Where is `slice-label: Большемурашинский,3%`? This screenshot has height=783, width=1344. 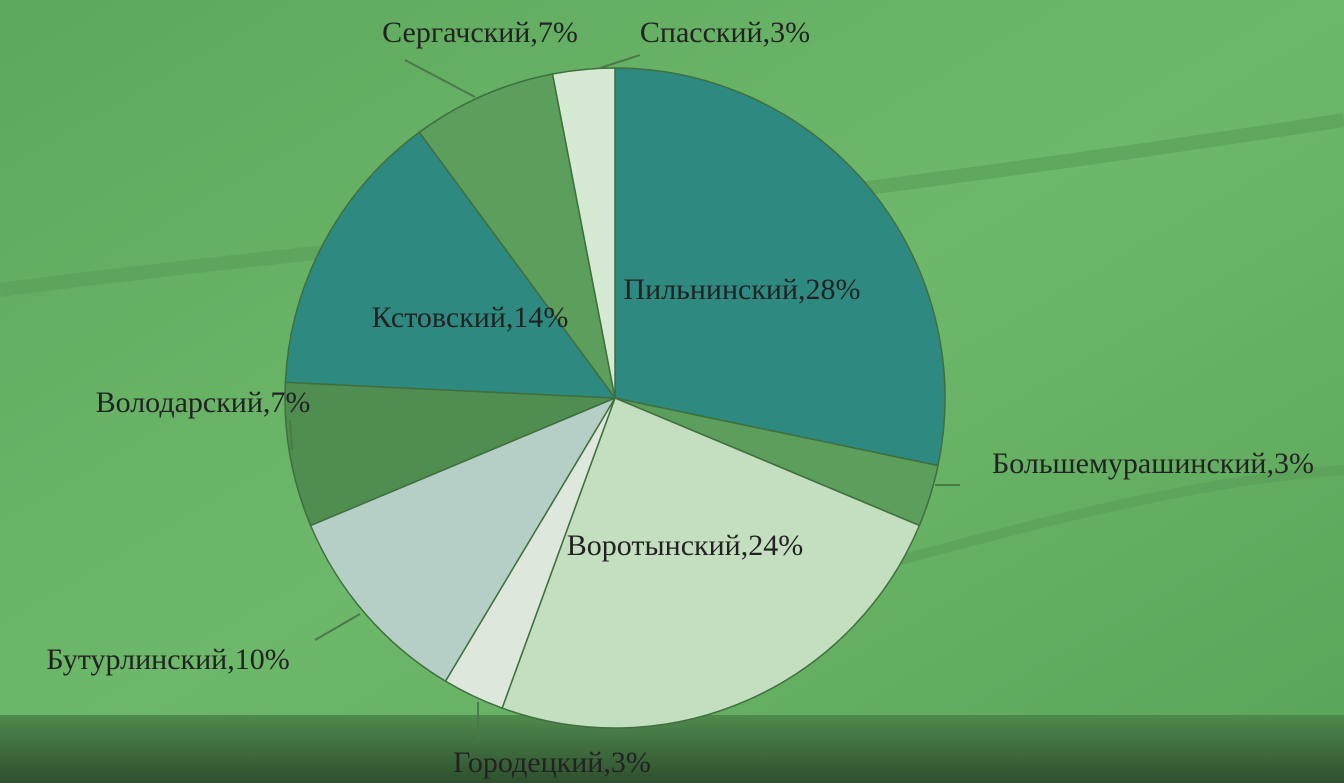 slice-label: Большемурашинский,3% is located at coordinates (1153, 463).